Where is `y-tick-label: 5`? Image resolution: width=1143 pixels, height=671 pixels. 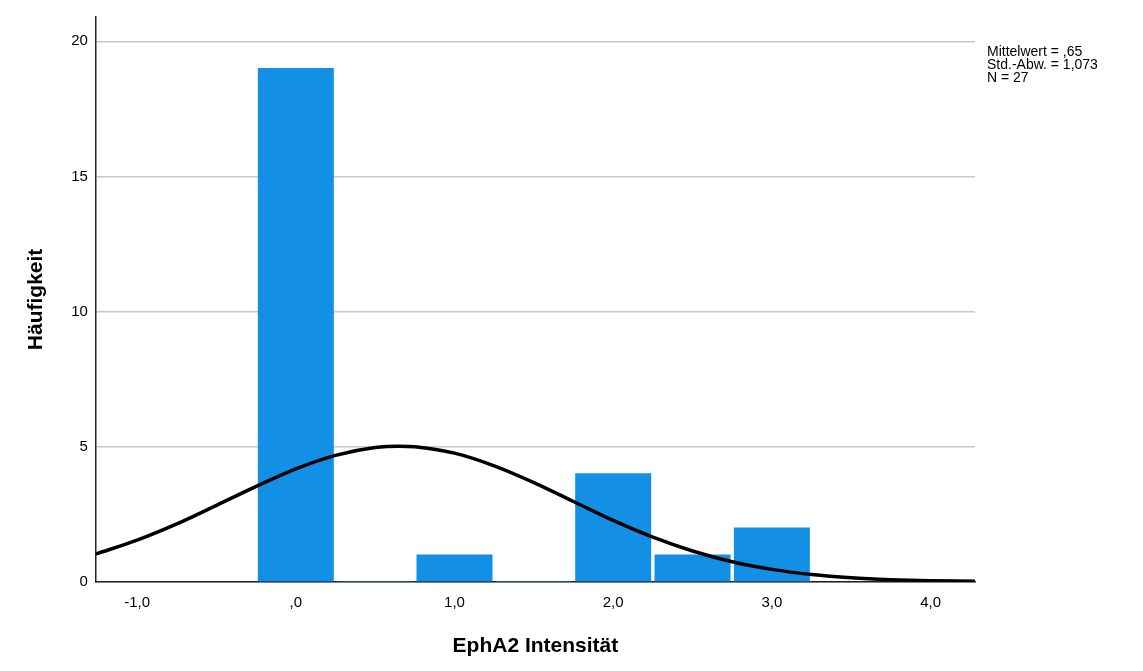
y-tick-label: 5 is located at coordinates (83, 445).